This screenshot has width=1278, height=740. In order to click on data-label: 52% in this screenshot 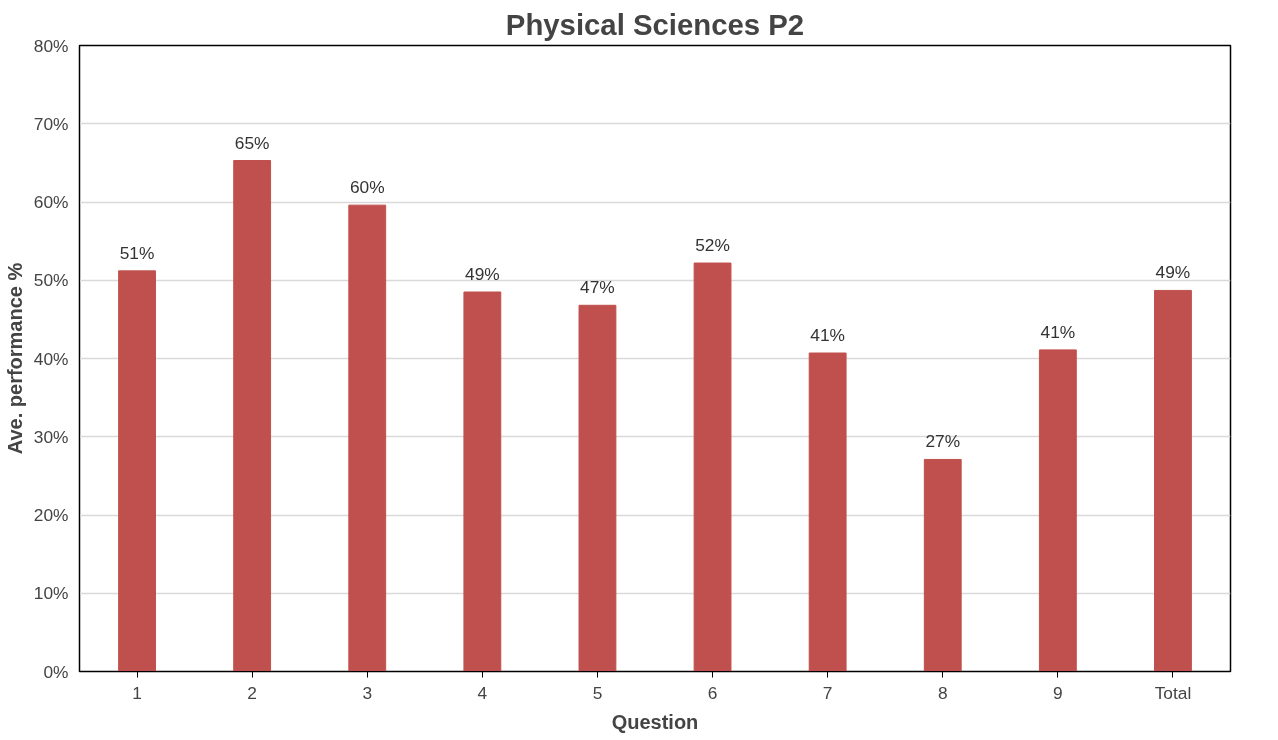, I will do `click(712, 245)`.